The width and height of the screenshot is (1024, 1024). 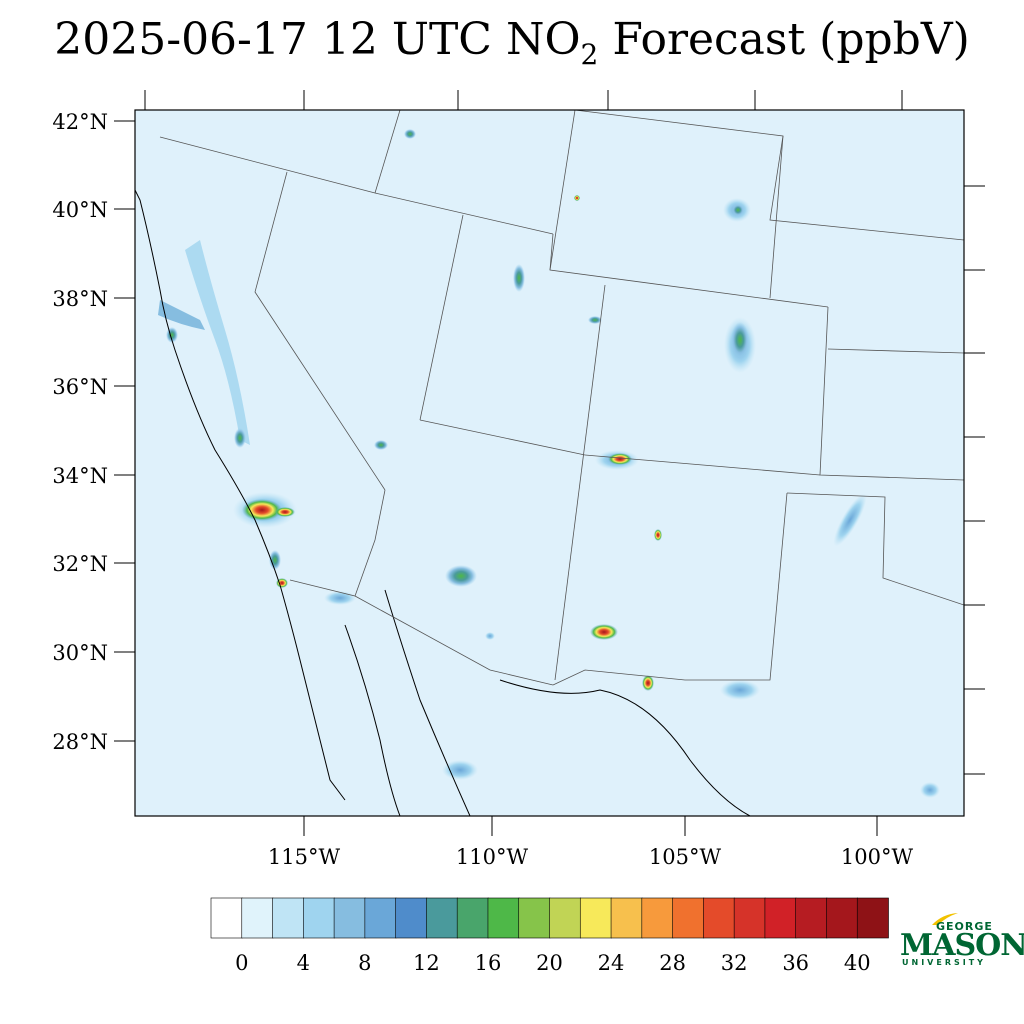 I want to click on logo-line1: GEORGE, so click(x=964, y=926).